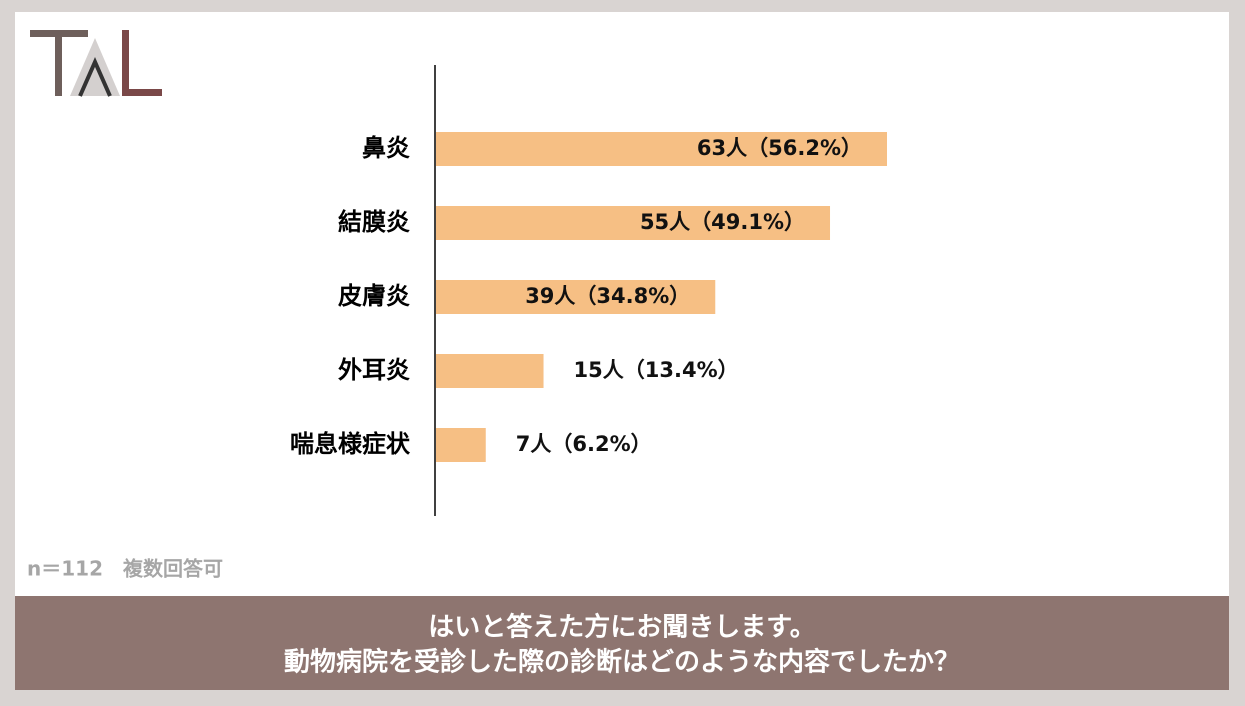  I want to click on value-label: 7人（6.2%）, so click(584, 444).